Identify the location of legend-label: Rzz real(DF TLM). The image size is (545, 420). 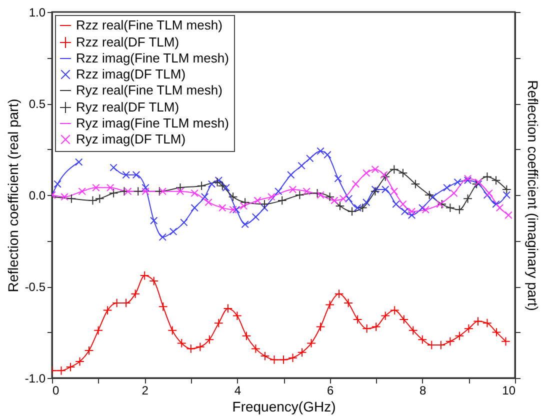
(128, 42).